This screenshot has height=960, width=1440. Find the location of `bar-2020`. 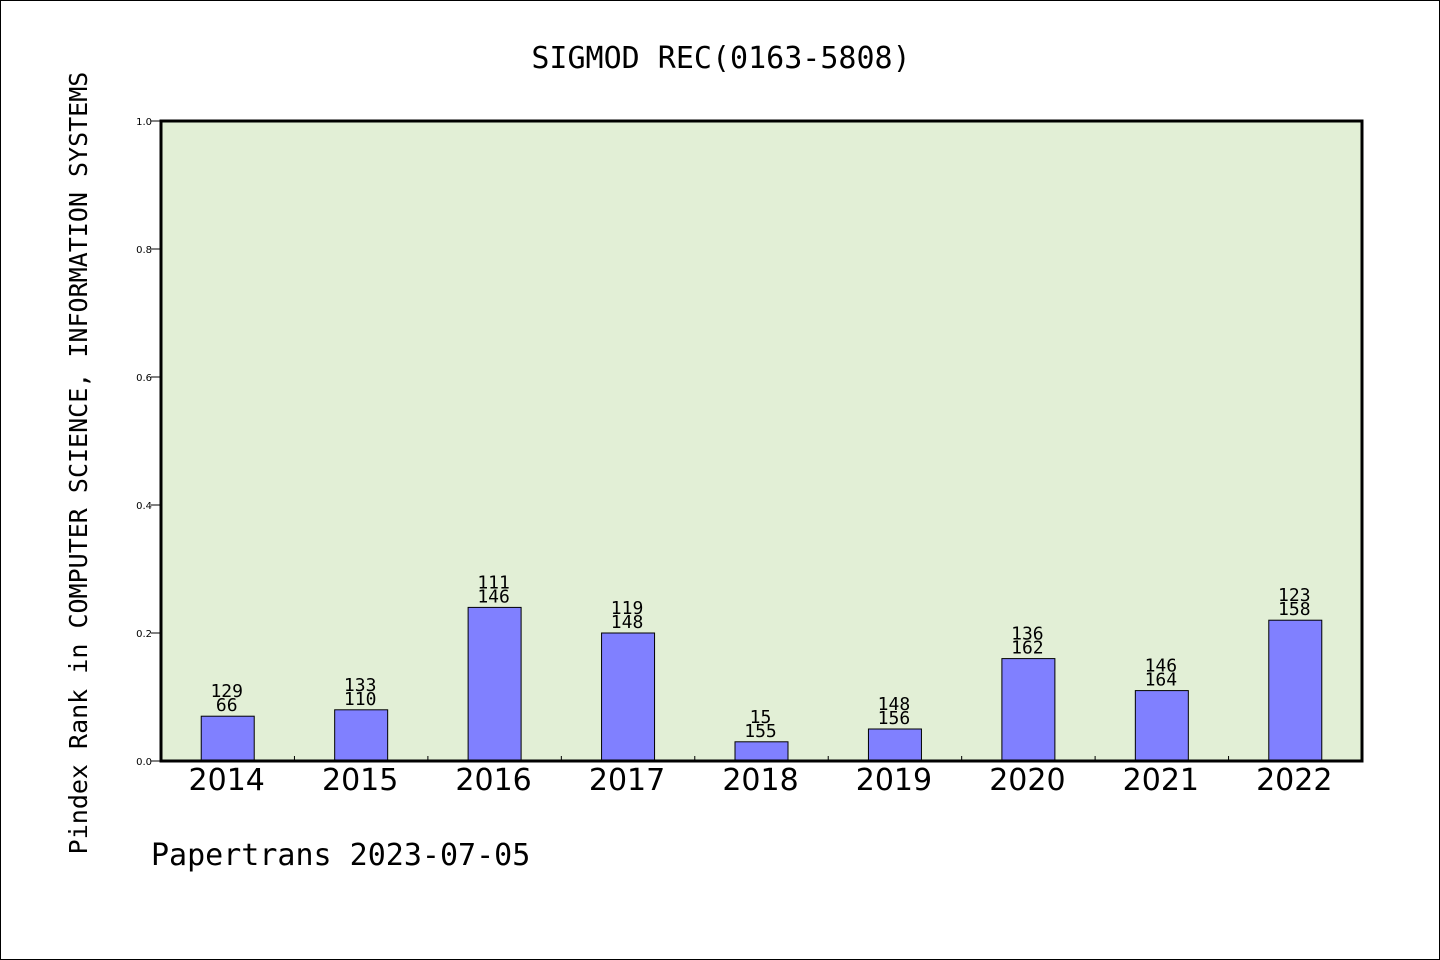

bar-2020 is located at coordinates (1028, 710).